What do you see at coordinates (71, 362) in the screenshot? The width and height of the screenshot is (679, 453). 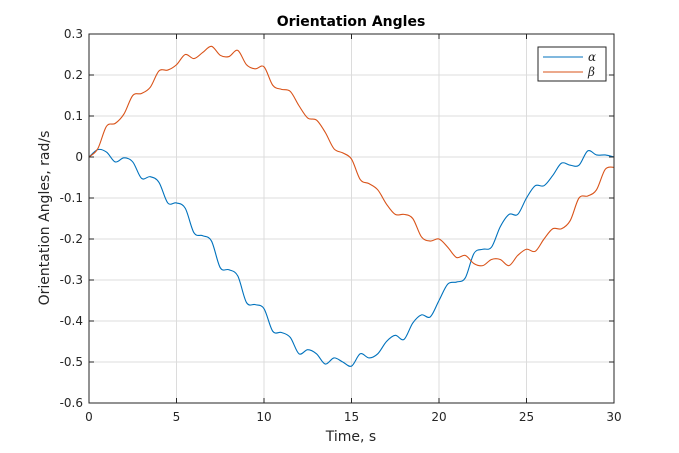 I see `y-tick-label: -0.5` at bounding box center [71, 362].